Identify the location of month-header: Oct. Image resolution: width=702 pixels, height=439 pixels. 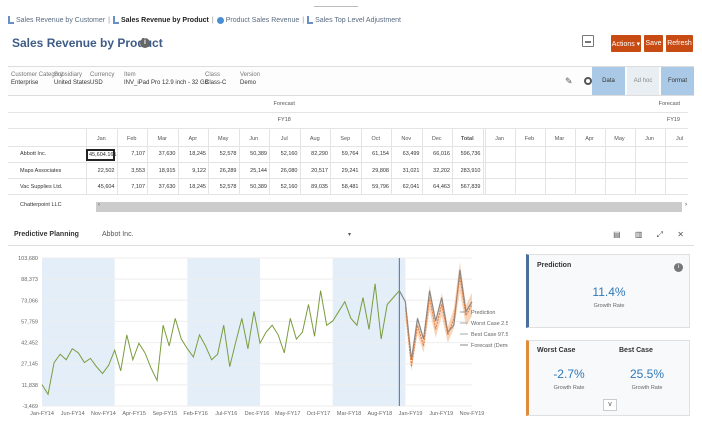
(376, 139).